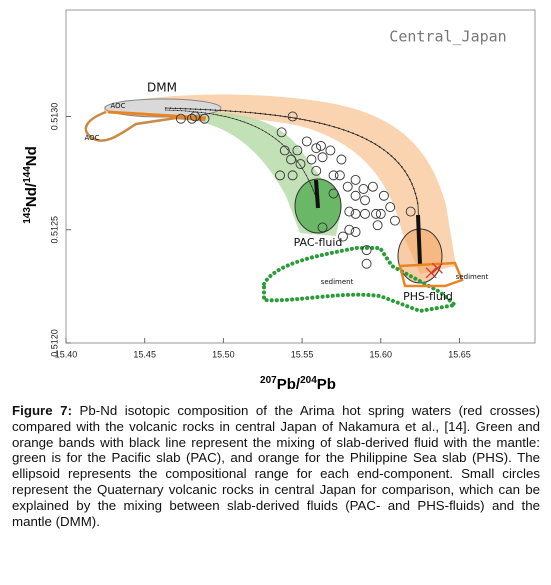  What do you see at coordinates (145, 126) in the screenshot?
I see `aoc-outline` at bounding box center [145, 126].